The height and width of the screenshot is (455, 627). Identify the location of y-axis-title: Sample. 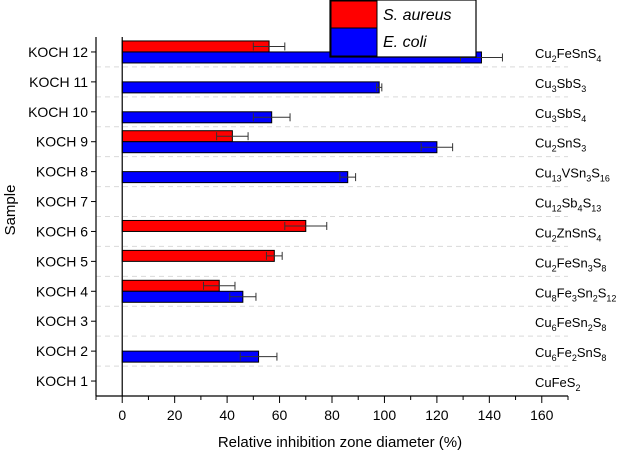
(10, 210).